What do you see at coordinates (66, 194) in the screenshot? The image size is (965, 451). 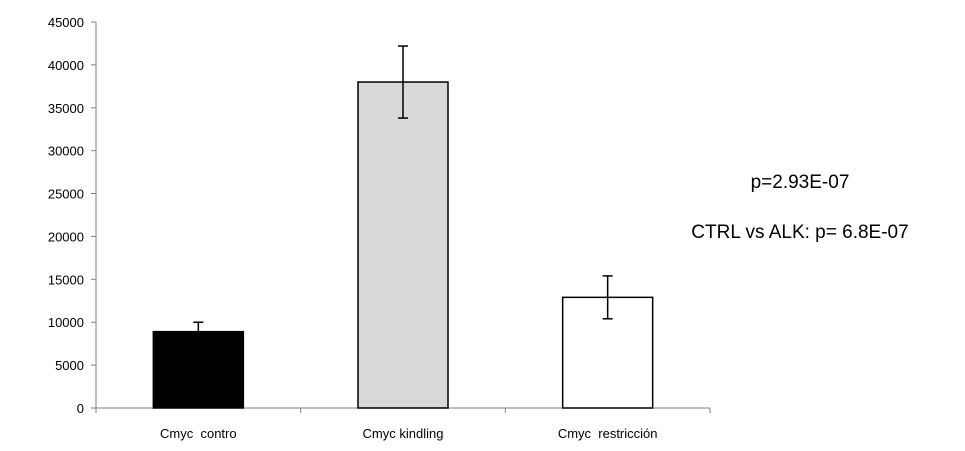 I see `y-tick-label: 25000` at bounding box center [66, 194].